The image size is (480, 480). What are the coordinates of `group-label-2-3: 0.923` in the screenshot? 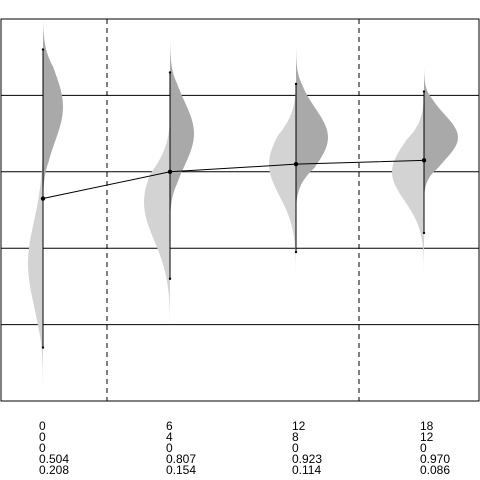 It's located at (307, 459).